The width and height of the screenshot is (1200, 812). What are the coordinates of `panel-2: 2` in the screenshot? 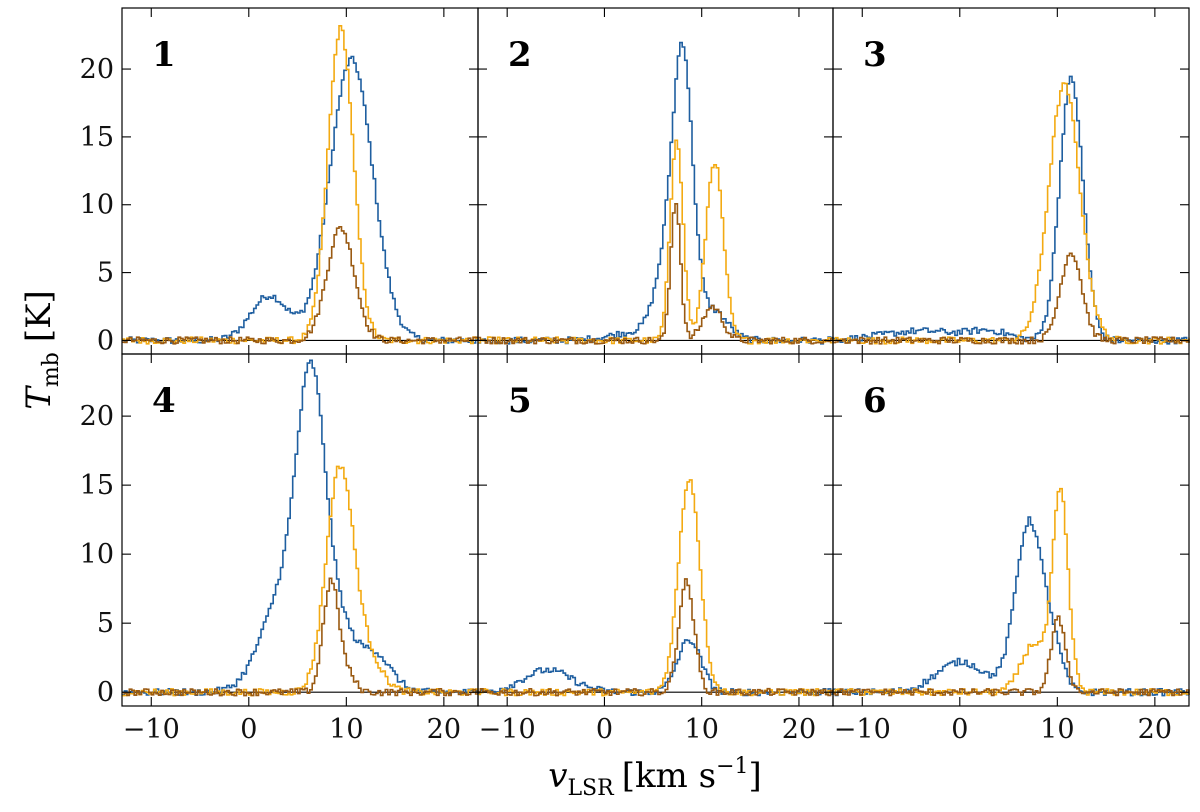 It's located at (655, 181).